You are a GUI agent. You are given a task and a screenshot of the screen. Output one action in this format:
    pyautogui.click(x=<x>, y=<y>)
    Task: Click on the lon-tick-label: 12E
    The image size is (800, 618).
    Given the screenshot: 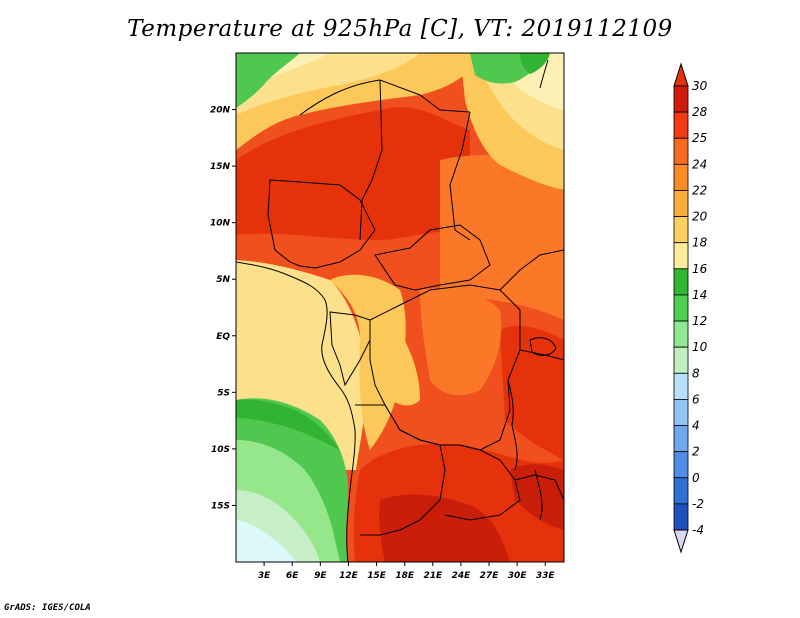 What is the action you would take?
    pyautogui.click(x=349, y=576)
    